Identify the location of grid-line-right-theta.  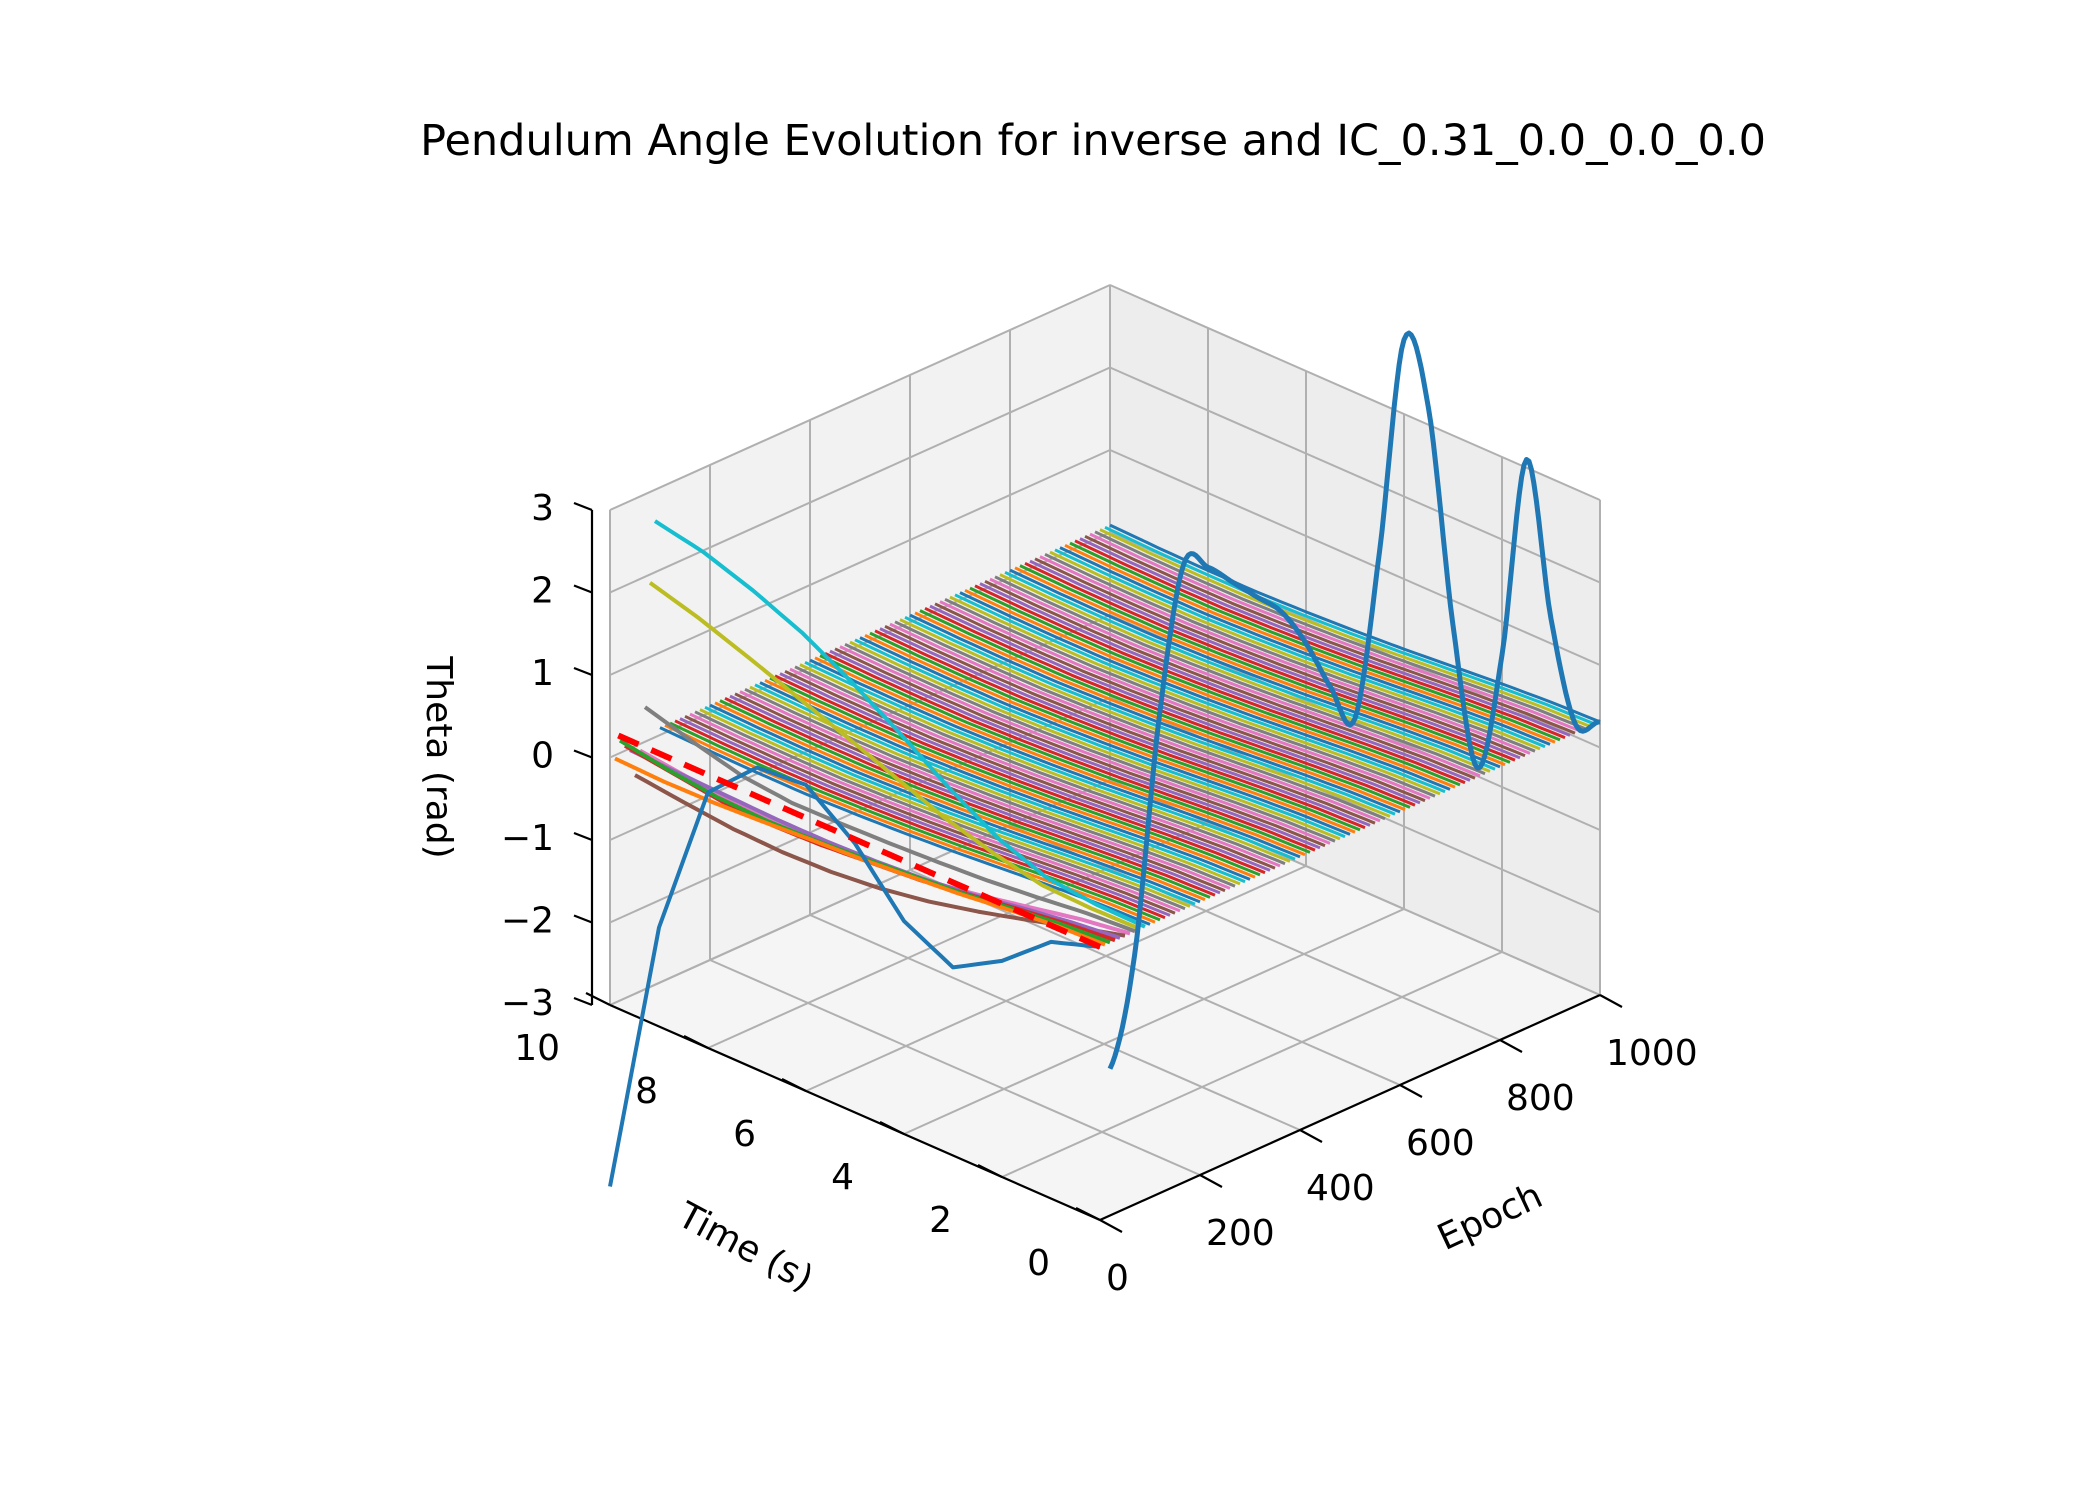
(1355, 557).